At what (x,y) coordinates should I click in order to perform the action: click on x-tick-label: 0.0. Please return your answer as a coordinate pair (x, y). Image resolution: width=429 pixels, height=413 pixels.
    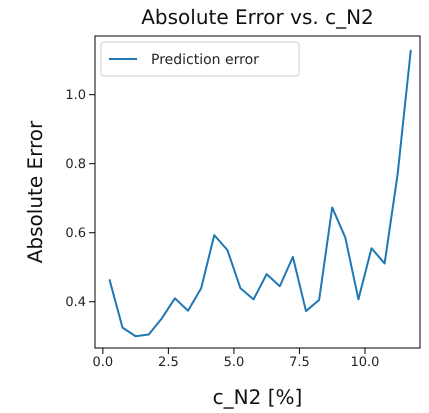
    Looking at the image, I should click on (103, 362).